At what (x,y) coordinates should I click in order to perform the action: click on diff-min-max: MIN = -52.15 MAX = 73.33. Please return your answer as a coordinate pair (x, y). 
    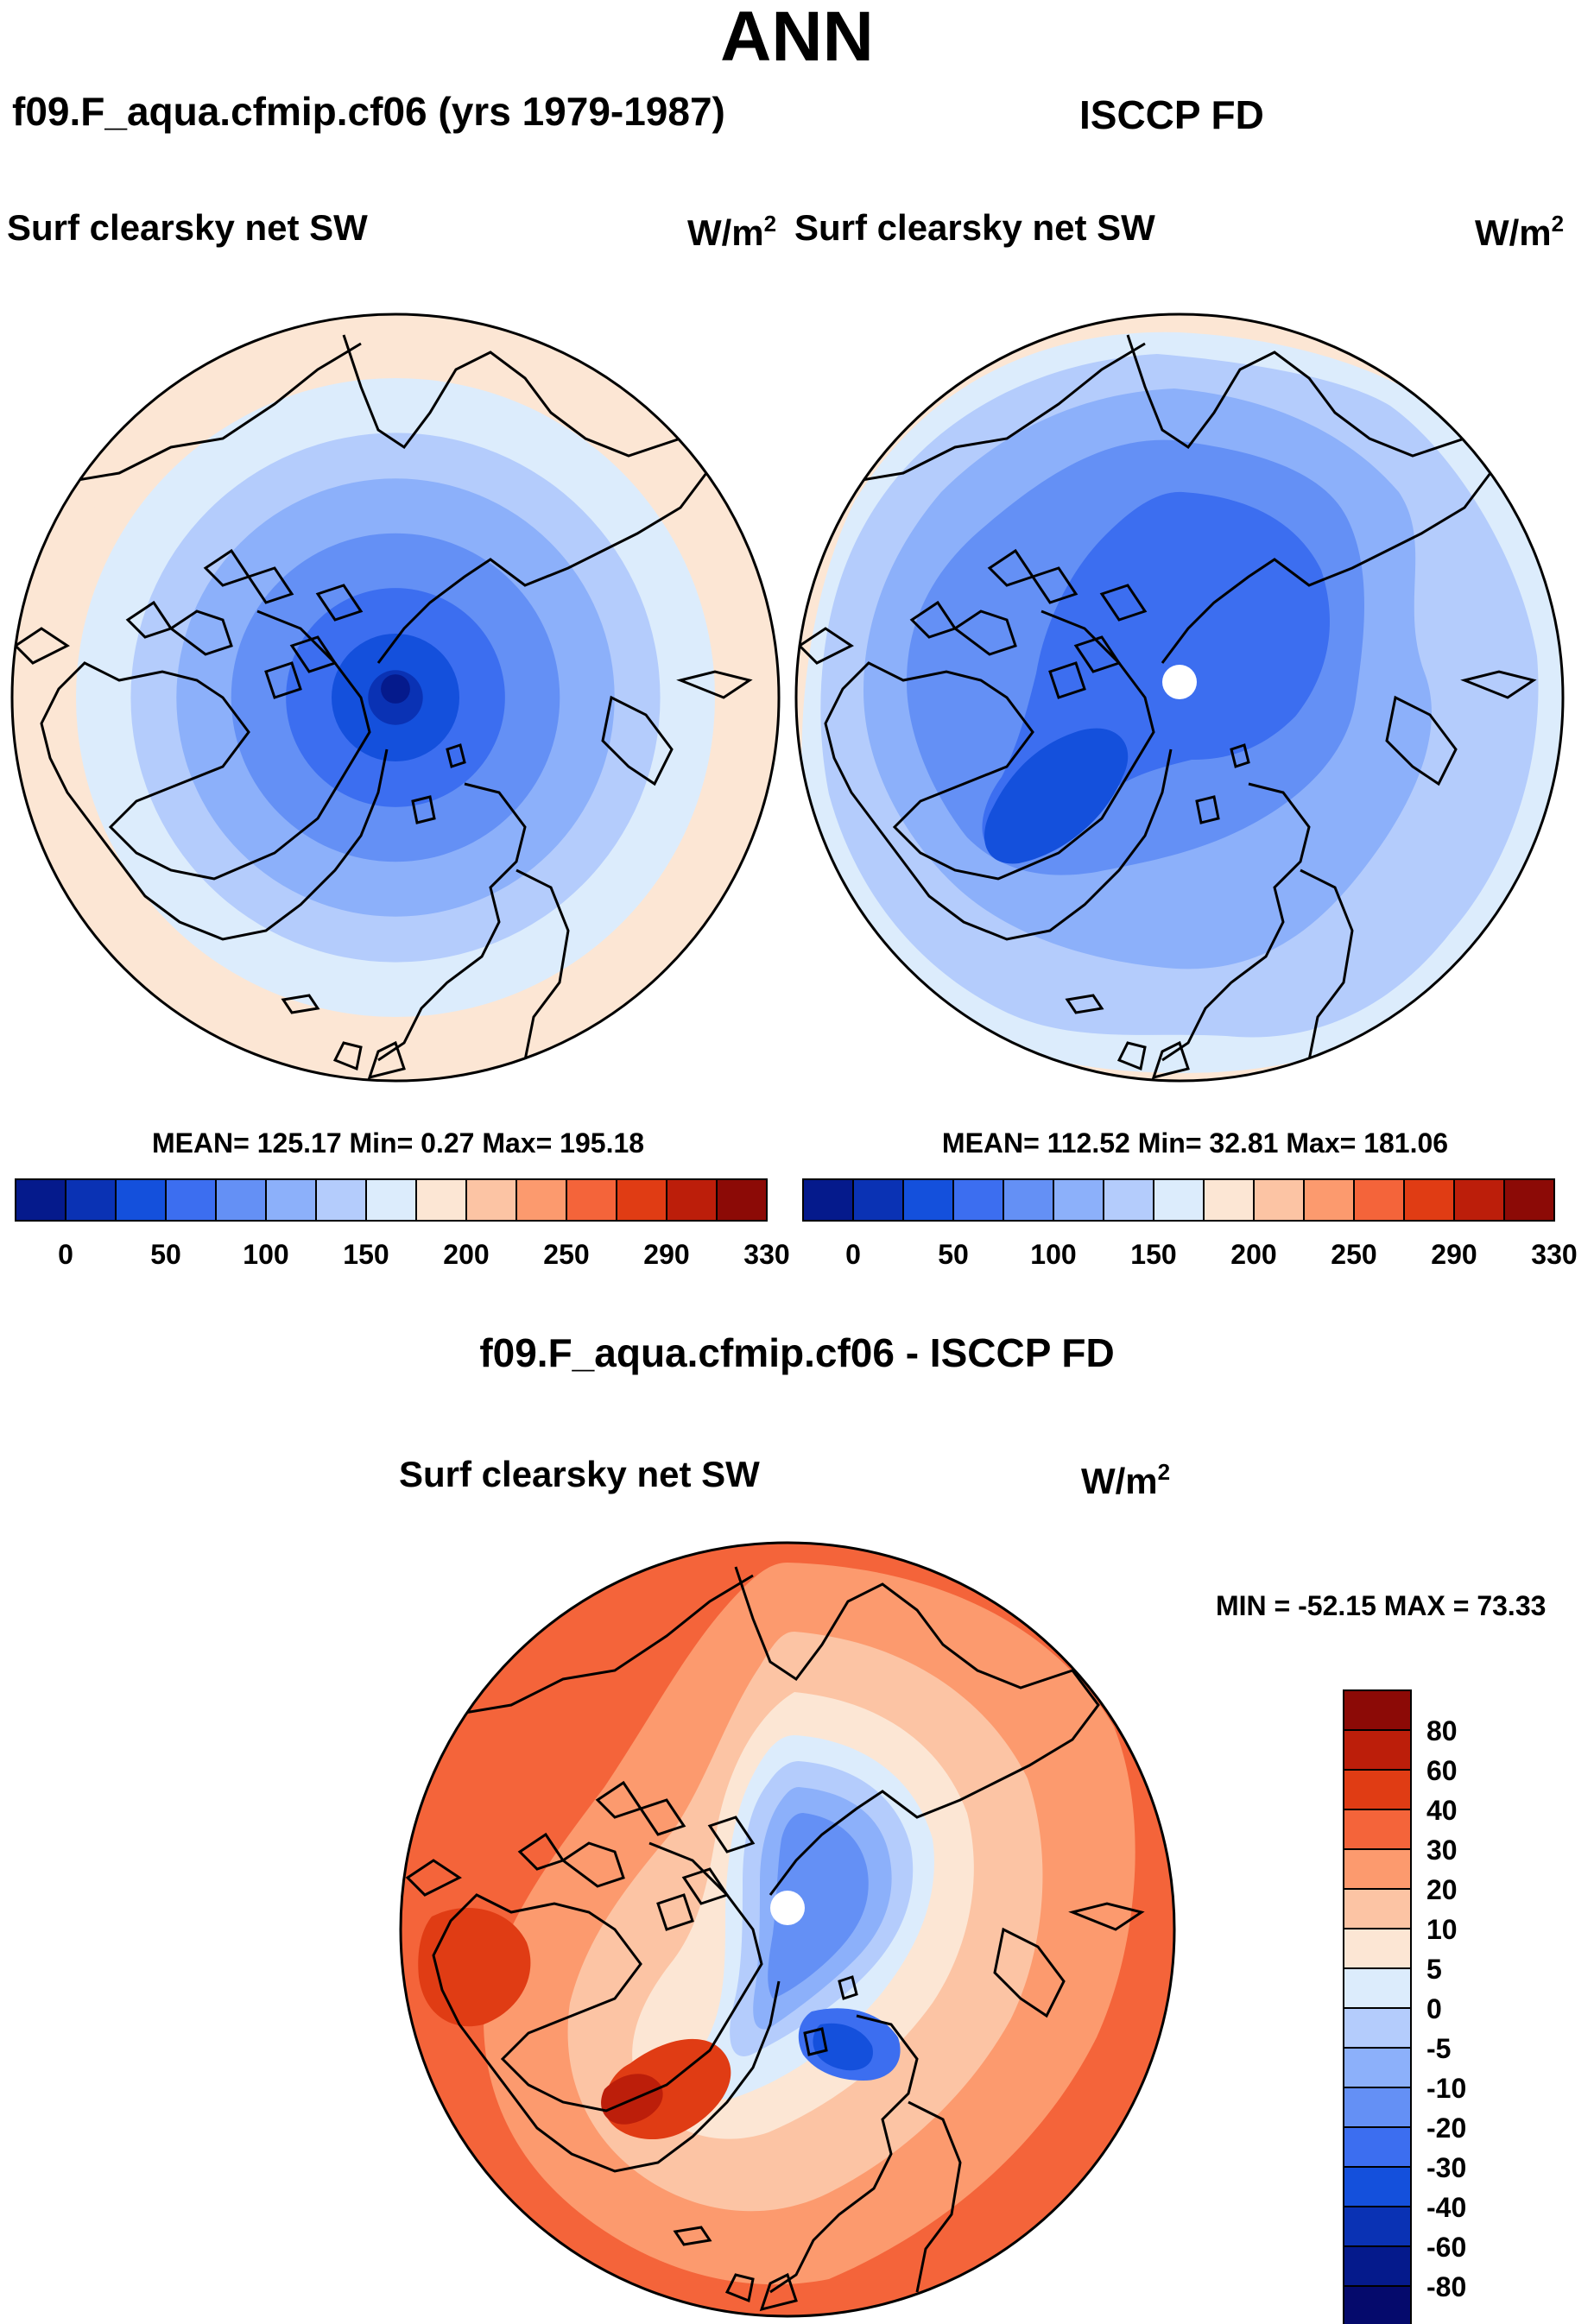
    Looking at the image, I should click on (1382, 1605).